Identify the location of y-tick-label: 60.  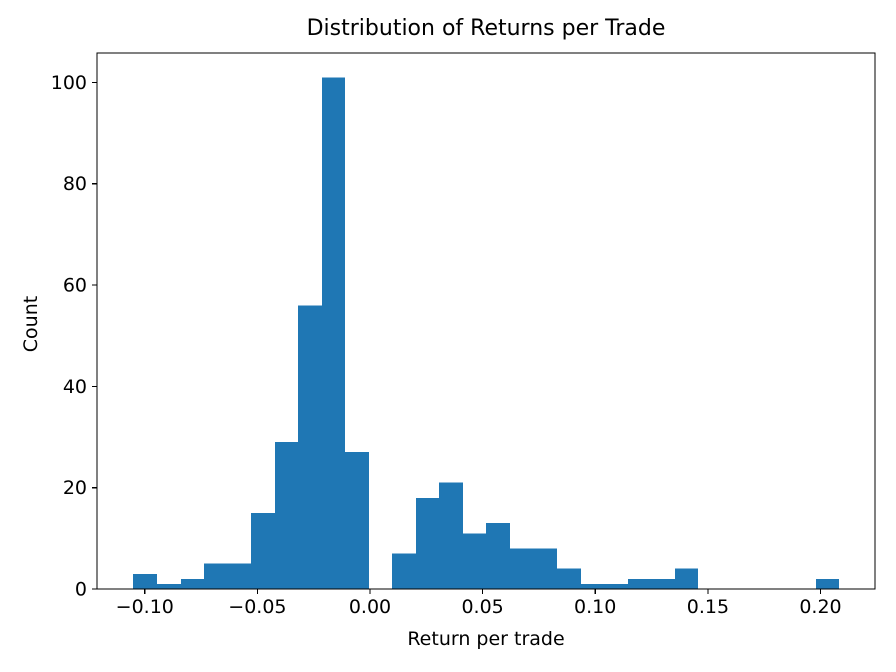
(75, 286).